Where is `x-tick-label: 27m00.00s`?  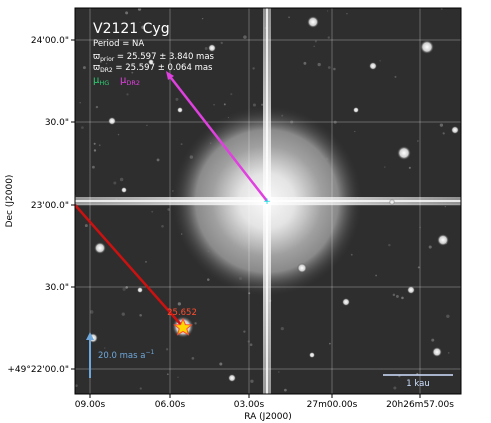
x-tick-label: 27m00.00s is located at coordinates (332, 405).